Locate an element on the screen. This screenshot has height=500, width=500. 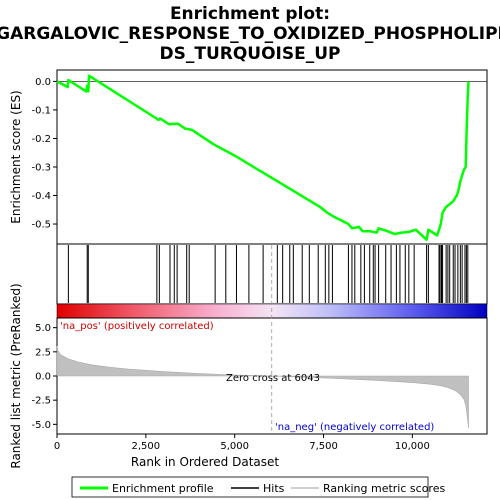
legend-metric-label: Ranking metric scores is located at coordinates (384, 488).